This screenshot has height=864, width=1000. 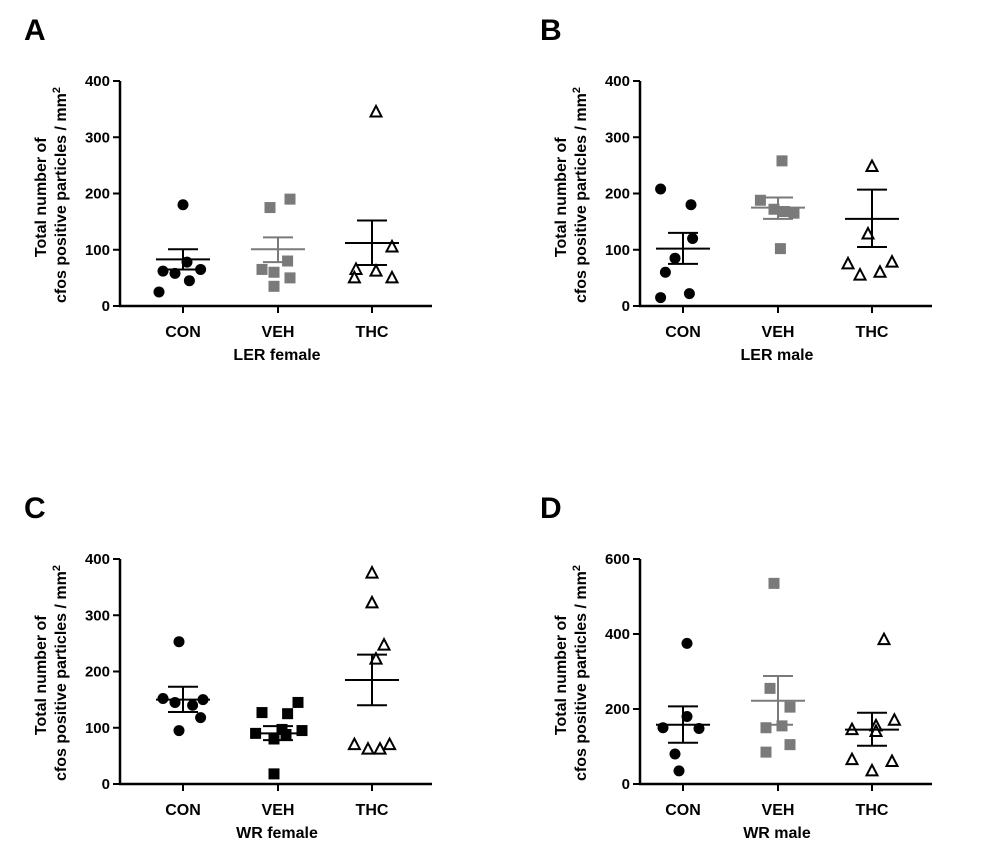 I want to click on x-axis-title: WR female, so click(x=277, y=833).